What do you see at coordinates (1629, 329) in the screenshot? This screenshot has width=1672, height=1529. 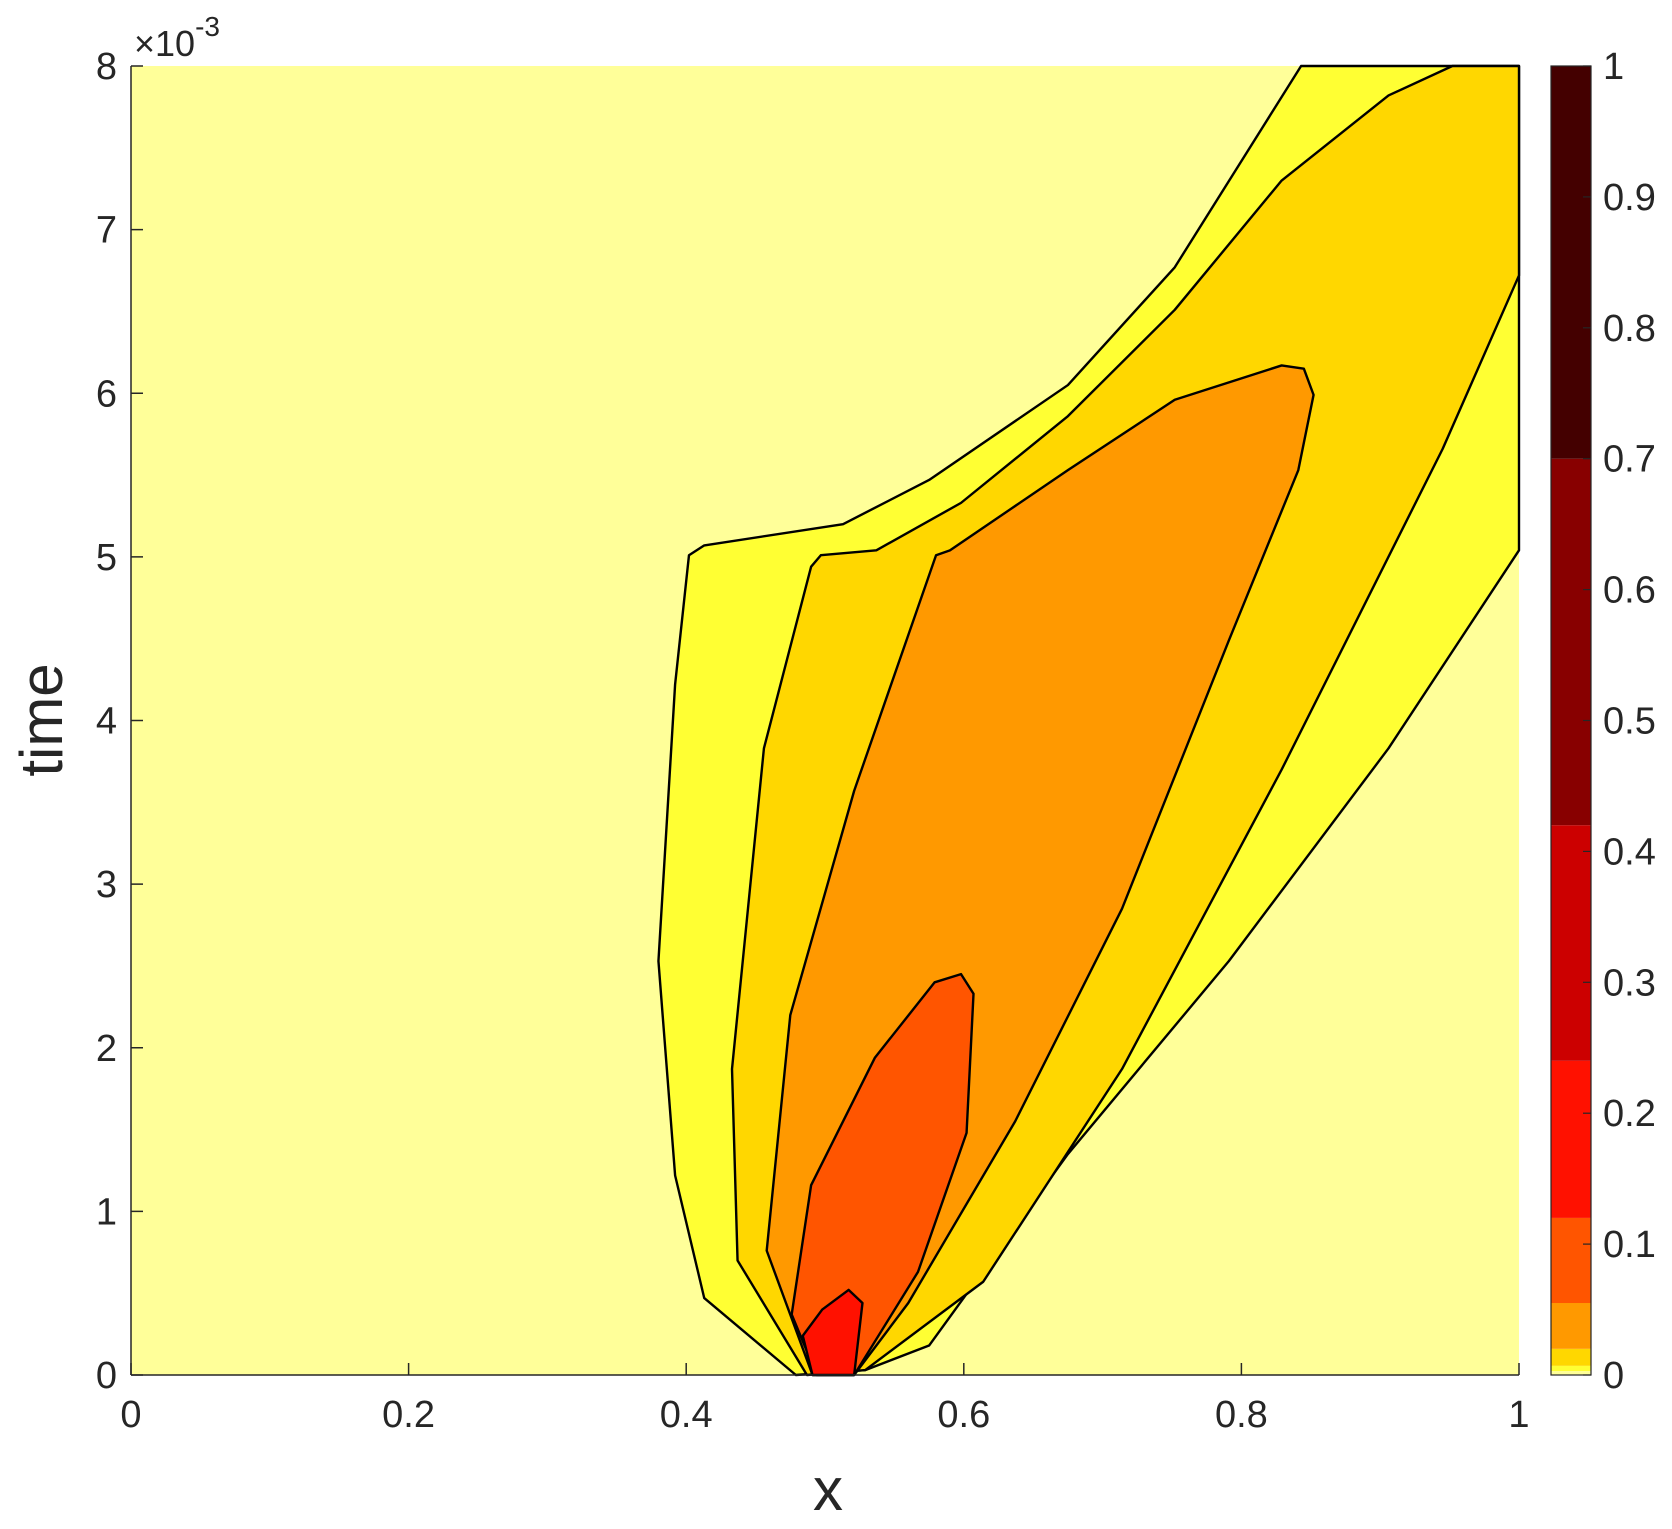 I see `colorbar-tick-label: 0.8` at bounding box center [1629, 329].